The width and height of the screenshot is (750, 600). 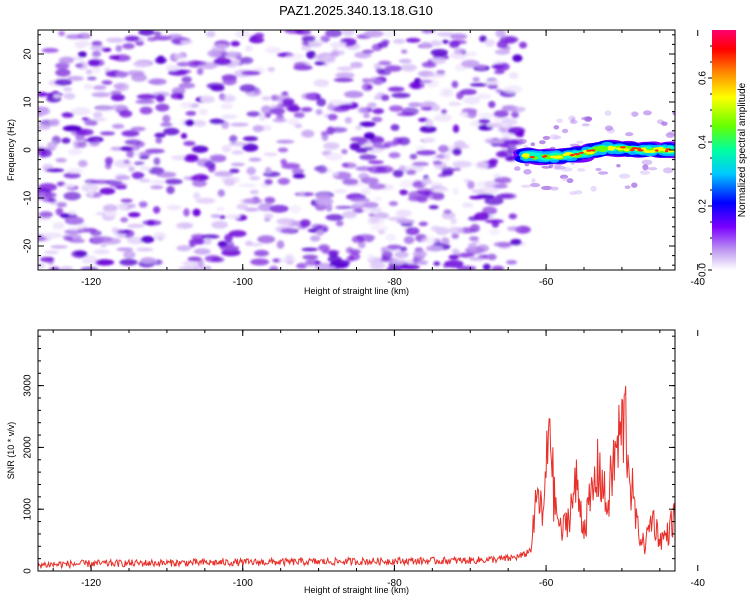 I want to click on snr-y-tick-label: 2000, so click(x=28, y=447).